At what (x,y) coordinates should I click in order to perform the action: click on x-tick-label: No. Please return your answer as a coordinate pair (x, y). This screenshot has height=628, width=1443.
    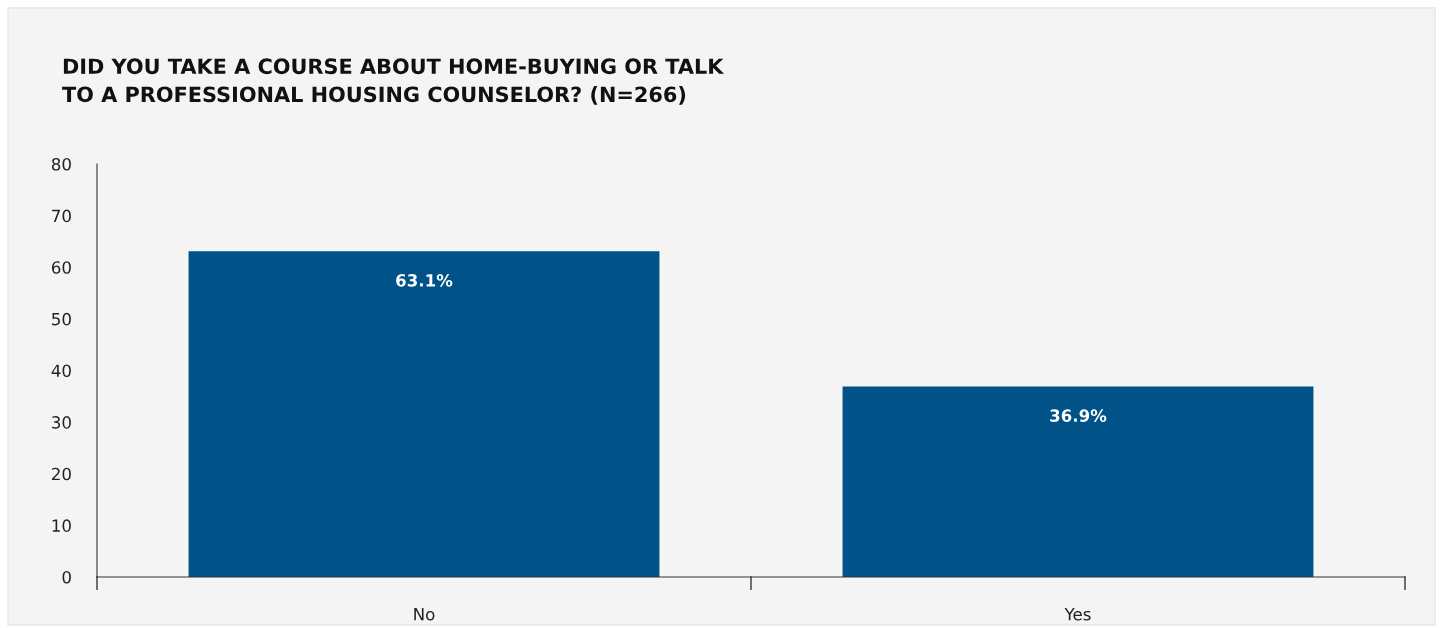
    Looking at the image, I should click on (424, 614).